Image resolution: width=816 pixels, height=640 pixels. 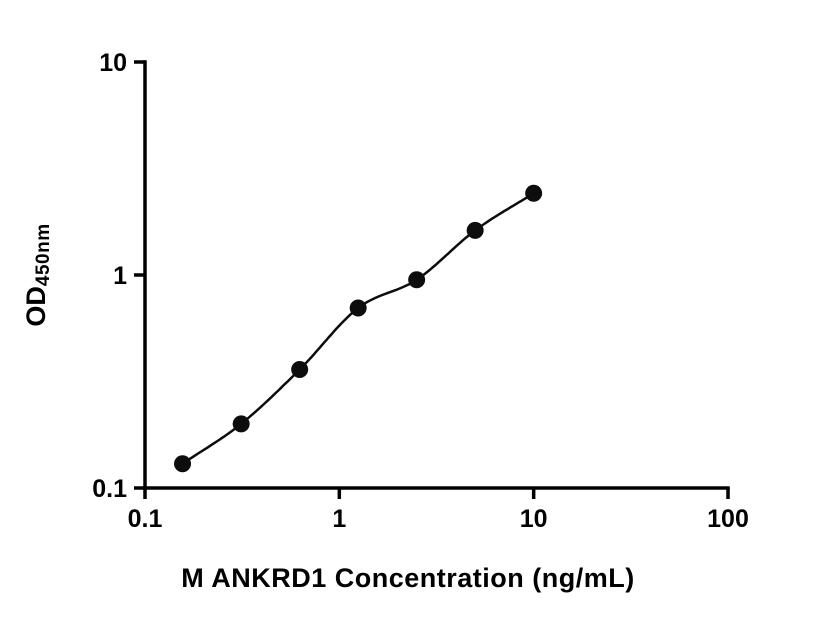 I want to click on x-axis-tick-label: 10, so click(x=534, y=519).